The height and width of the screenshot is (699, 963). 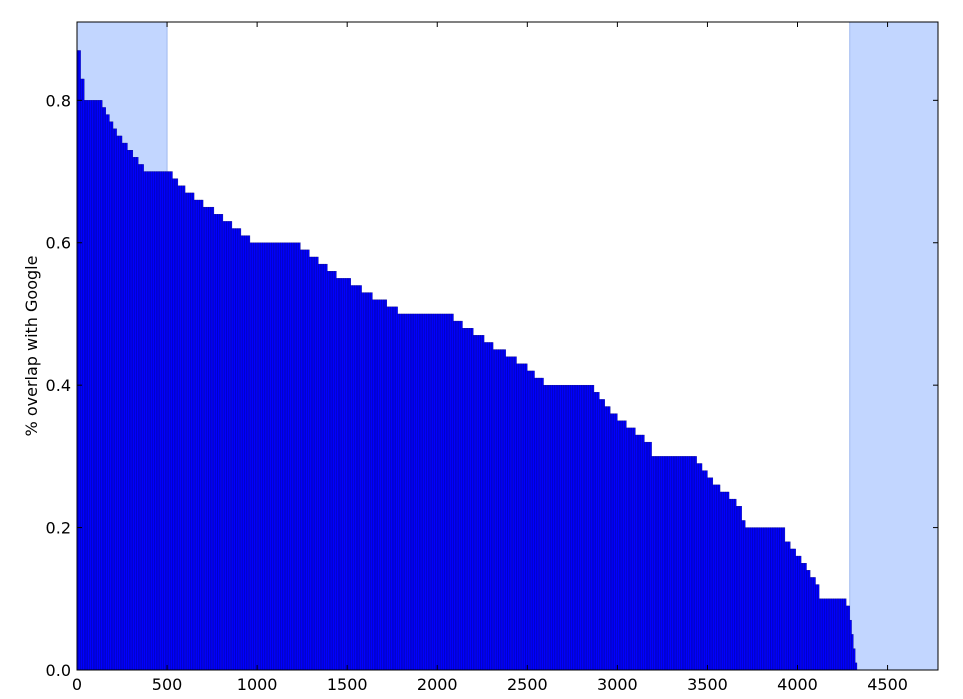 What do you see at coordinates (887, 684) in the screenshot?
I see `x-tick-label: 4500` at bounding box center [887, 684].